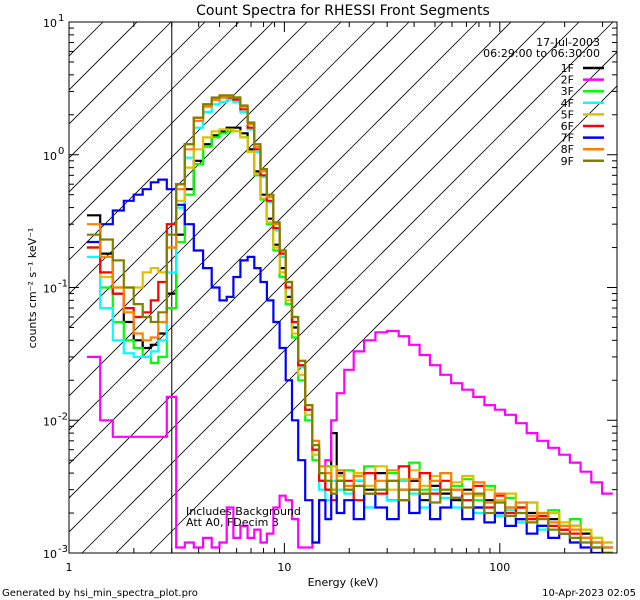  I want to click on annotation-attenuator: Att A0, FDecim 3, so click(232, 522).